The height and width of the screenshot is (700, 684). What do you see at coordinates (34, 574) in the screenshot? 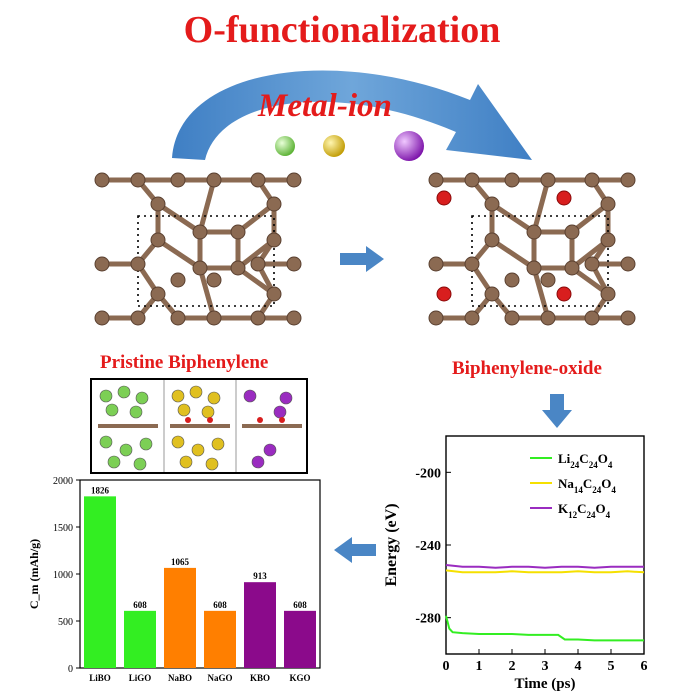
I see `y-axis-label: C_m (mAh/g)` at bounding box center [34, 574].